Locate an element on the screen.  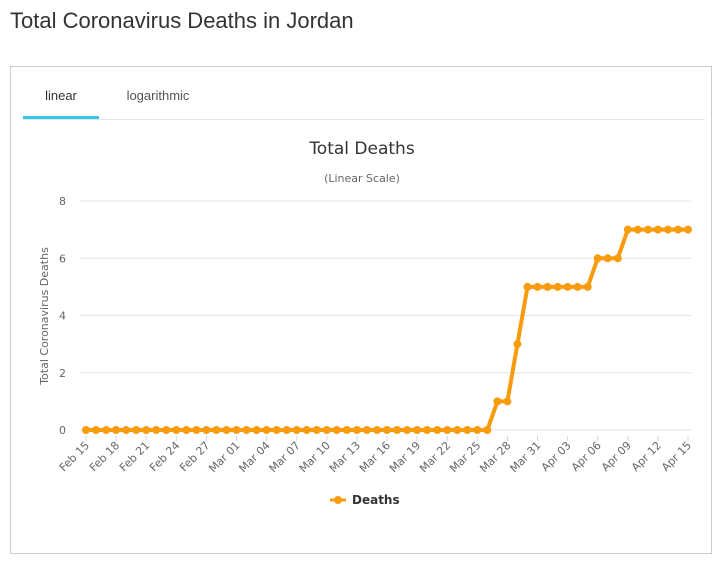
x-tick-label: Apr 09 is located at coordinates (616, 456).